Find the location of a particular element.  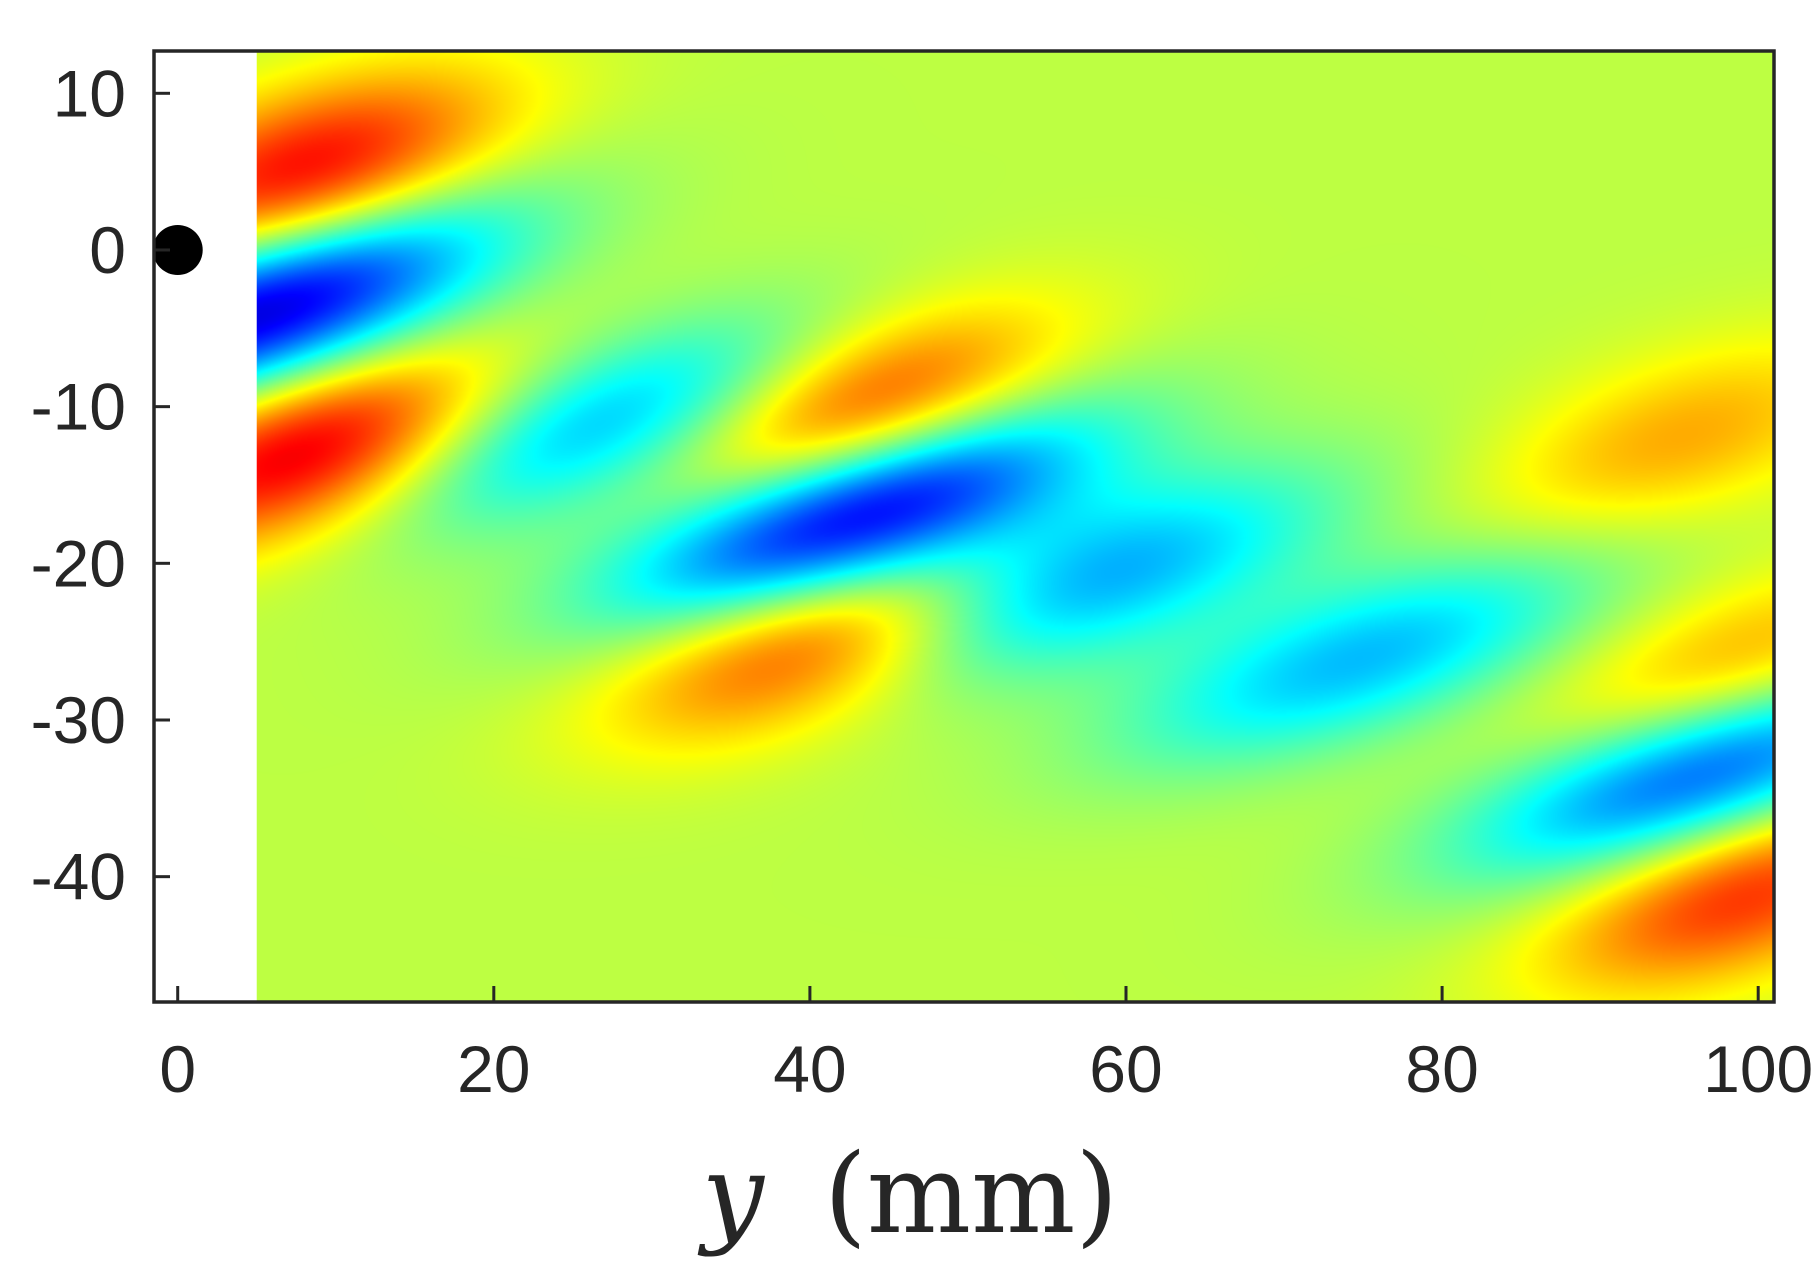

x-tick-label: 60 is located at coordinates (1125, 1069).